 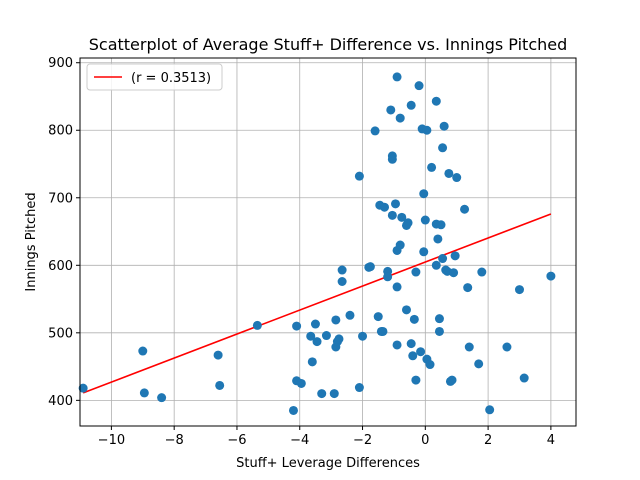 What do you see at coordinates (328, 463) in the screenshot?
I see `x-axis-label: Stuff+ Leverage Differences` at bounding box center [328, 463].